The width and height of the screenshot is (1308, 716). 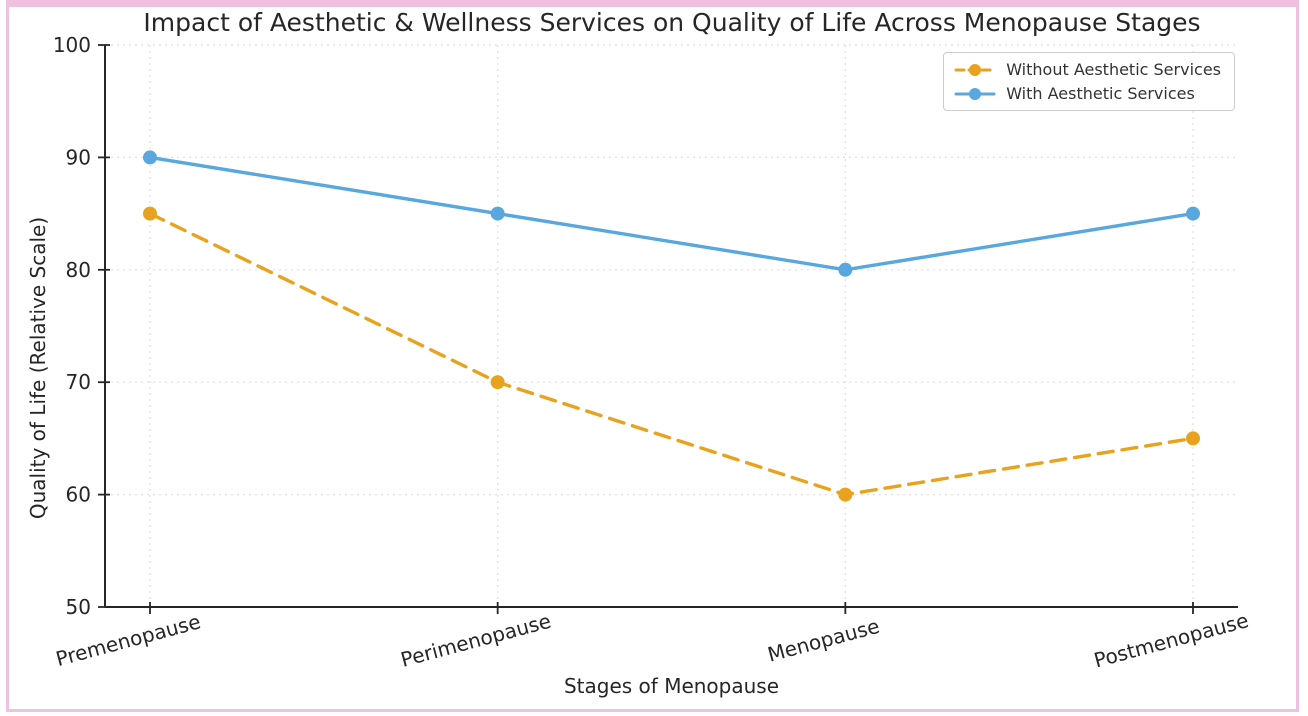 What do you see at coordinates (78, 607) in the screenshot?
I see `y-tick-label: 50` at bounding box center [78, 607].